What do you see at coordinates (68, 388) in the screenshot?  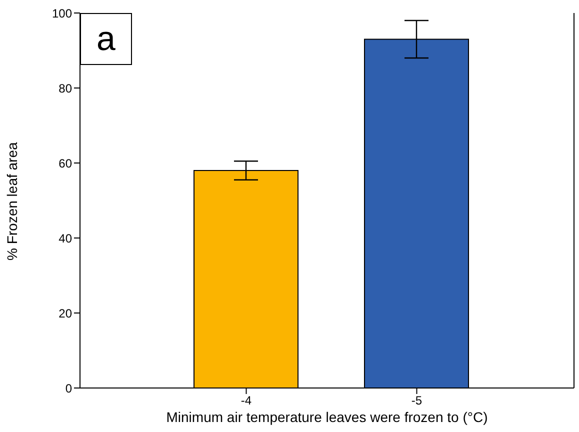 I see `y-tick-label: 0` at bounding box center [68, 388].